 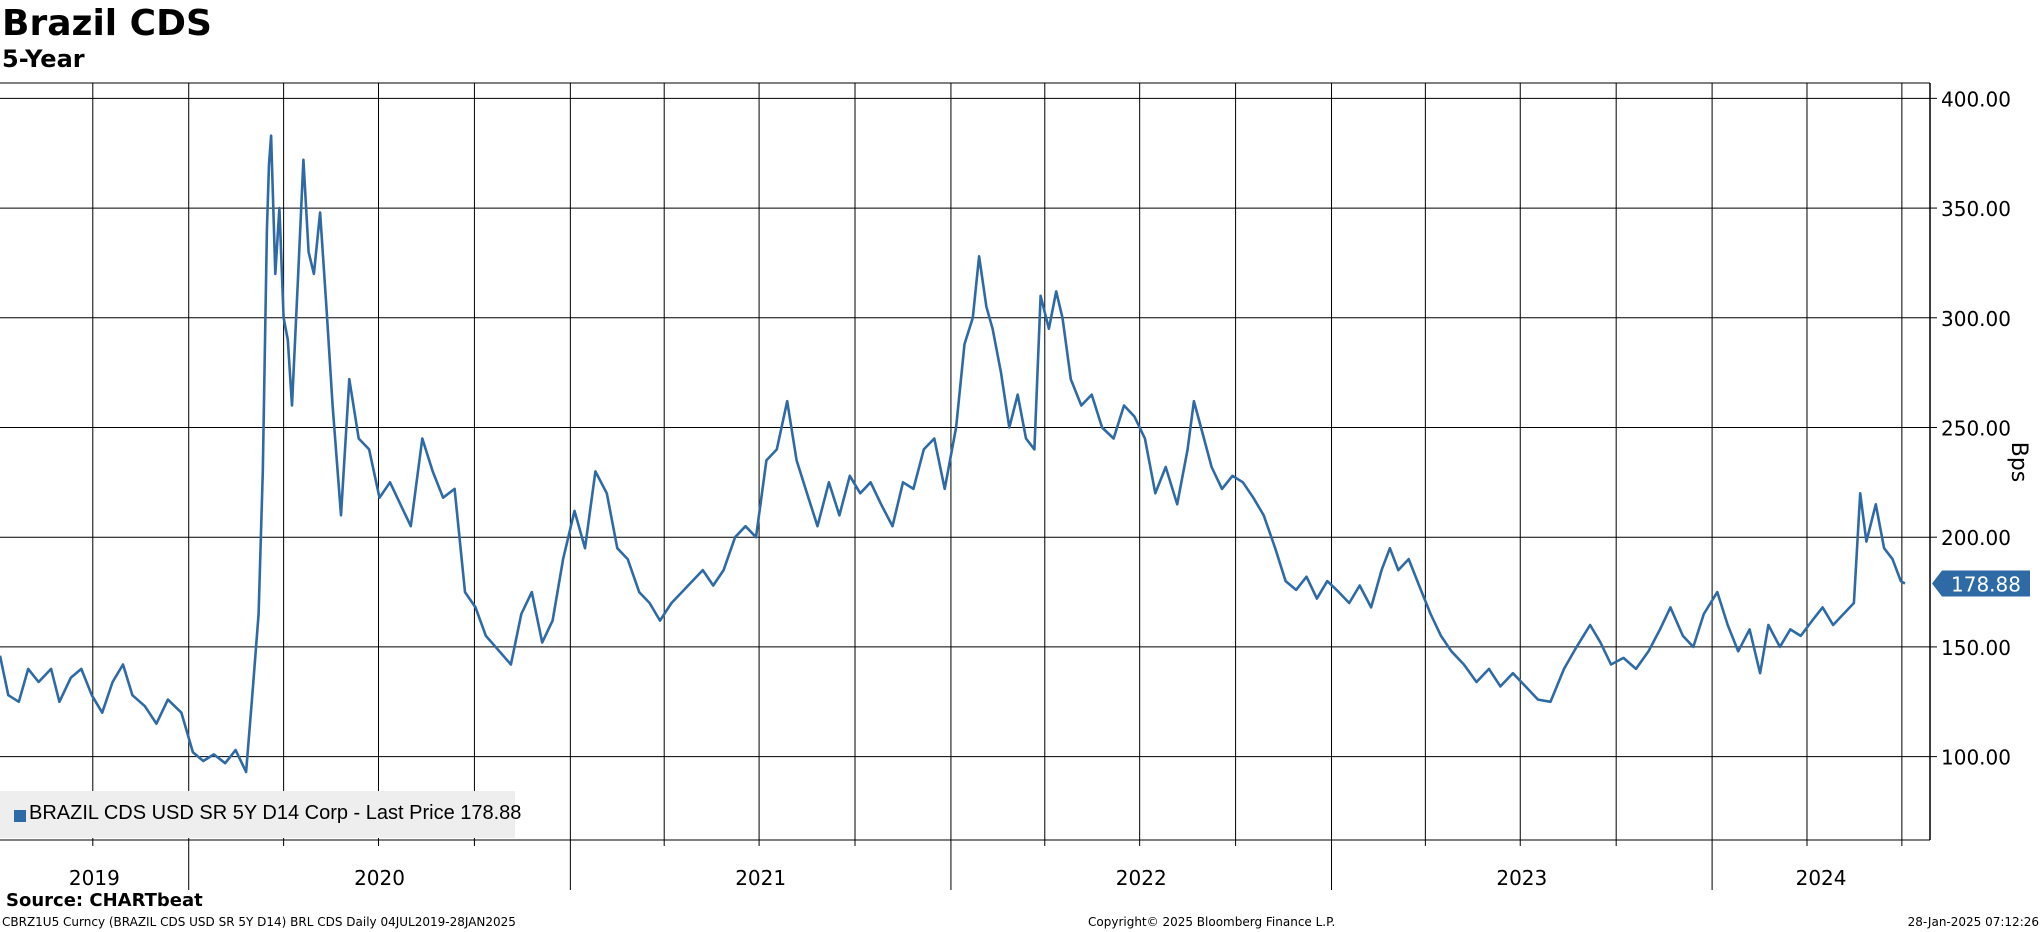 What do you see at coordinates (1976, 758) in the screenshot?
I see `y-tick-label: 100.00` at bounding box center [1976, 758].